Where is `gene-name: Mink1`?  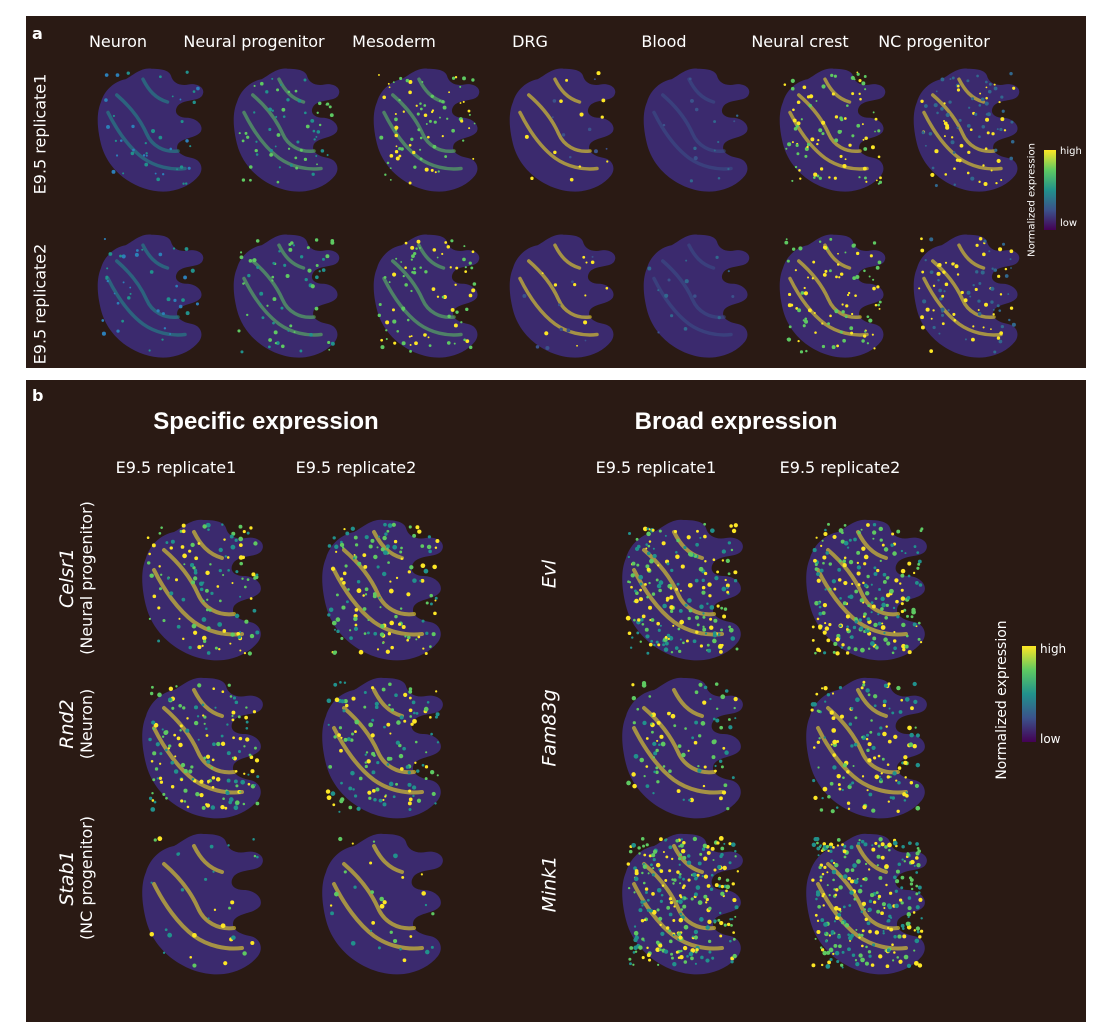 gene-name: Mink1 is located at coordinates (549, 884).